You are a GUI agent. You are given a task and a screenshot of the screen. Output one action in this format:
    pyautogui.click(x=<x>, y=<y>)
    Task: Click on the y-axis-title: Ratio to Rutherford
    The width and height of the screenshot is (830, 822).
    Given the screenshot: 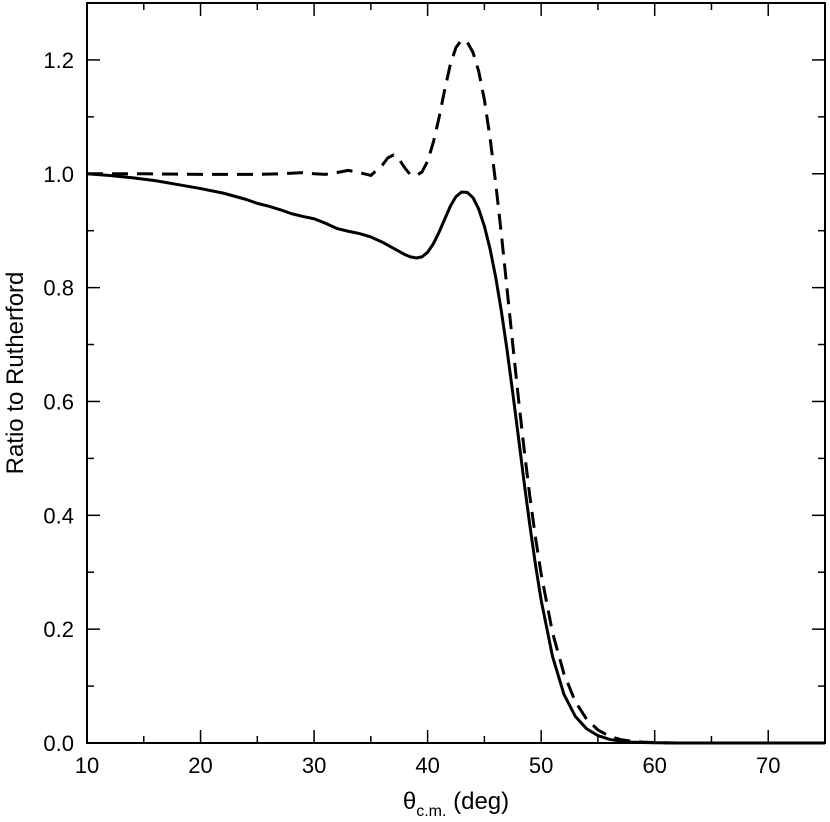 What is the action you would take?
    pyautogui.click(x=15, y=373)
    